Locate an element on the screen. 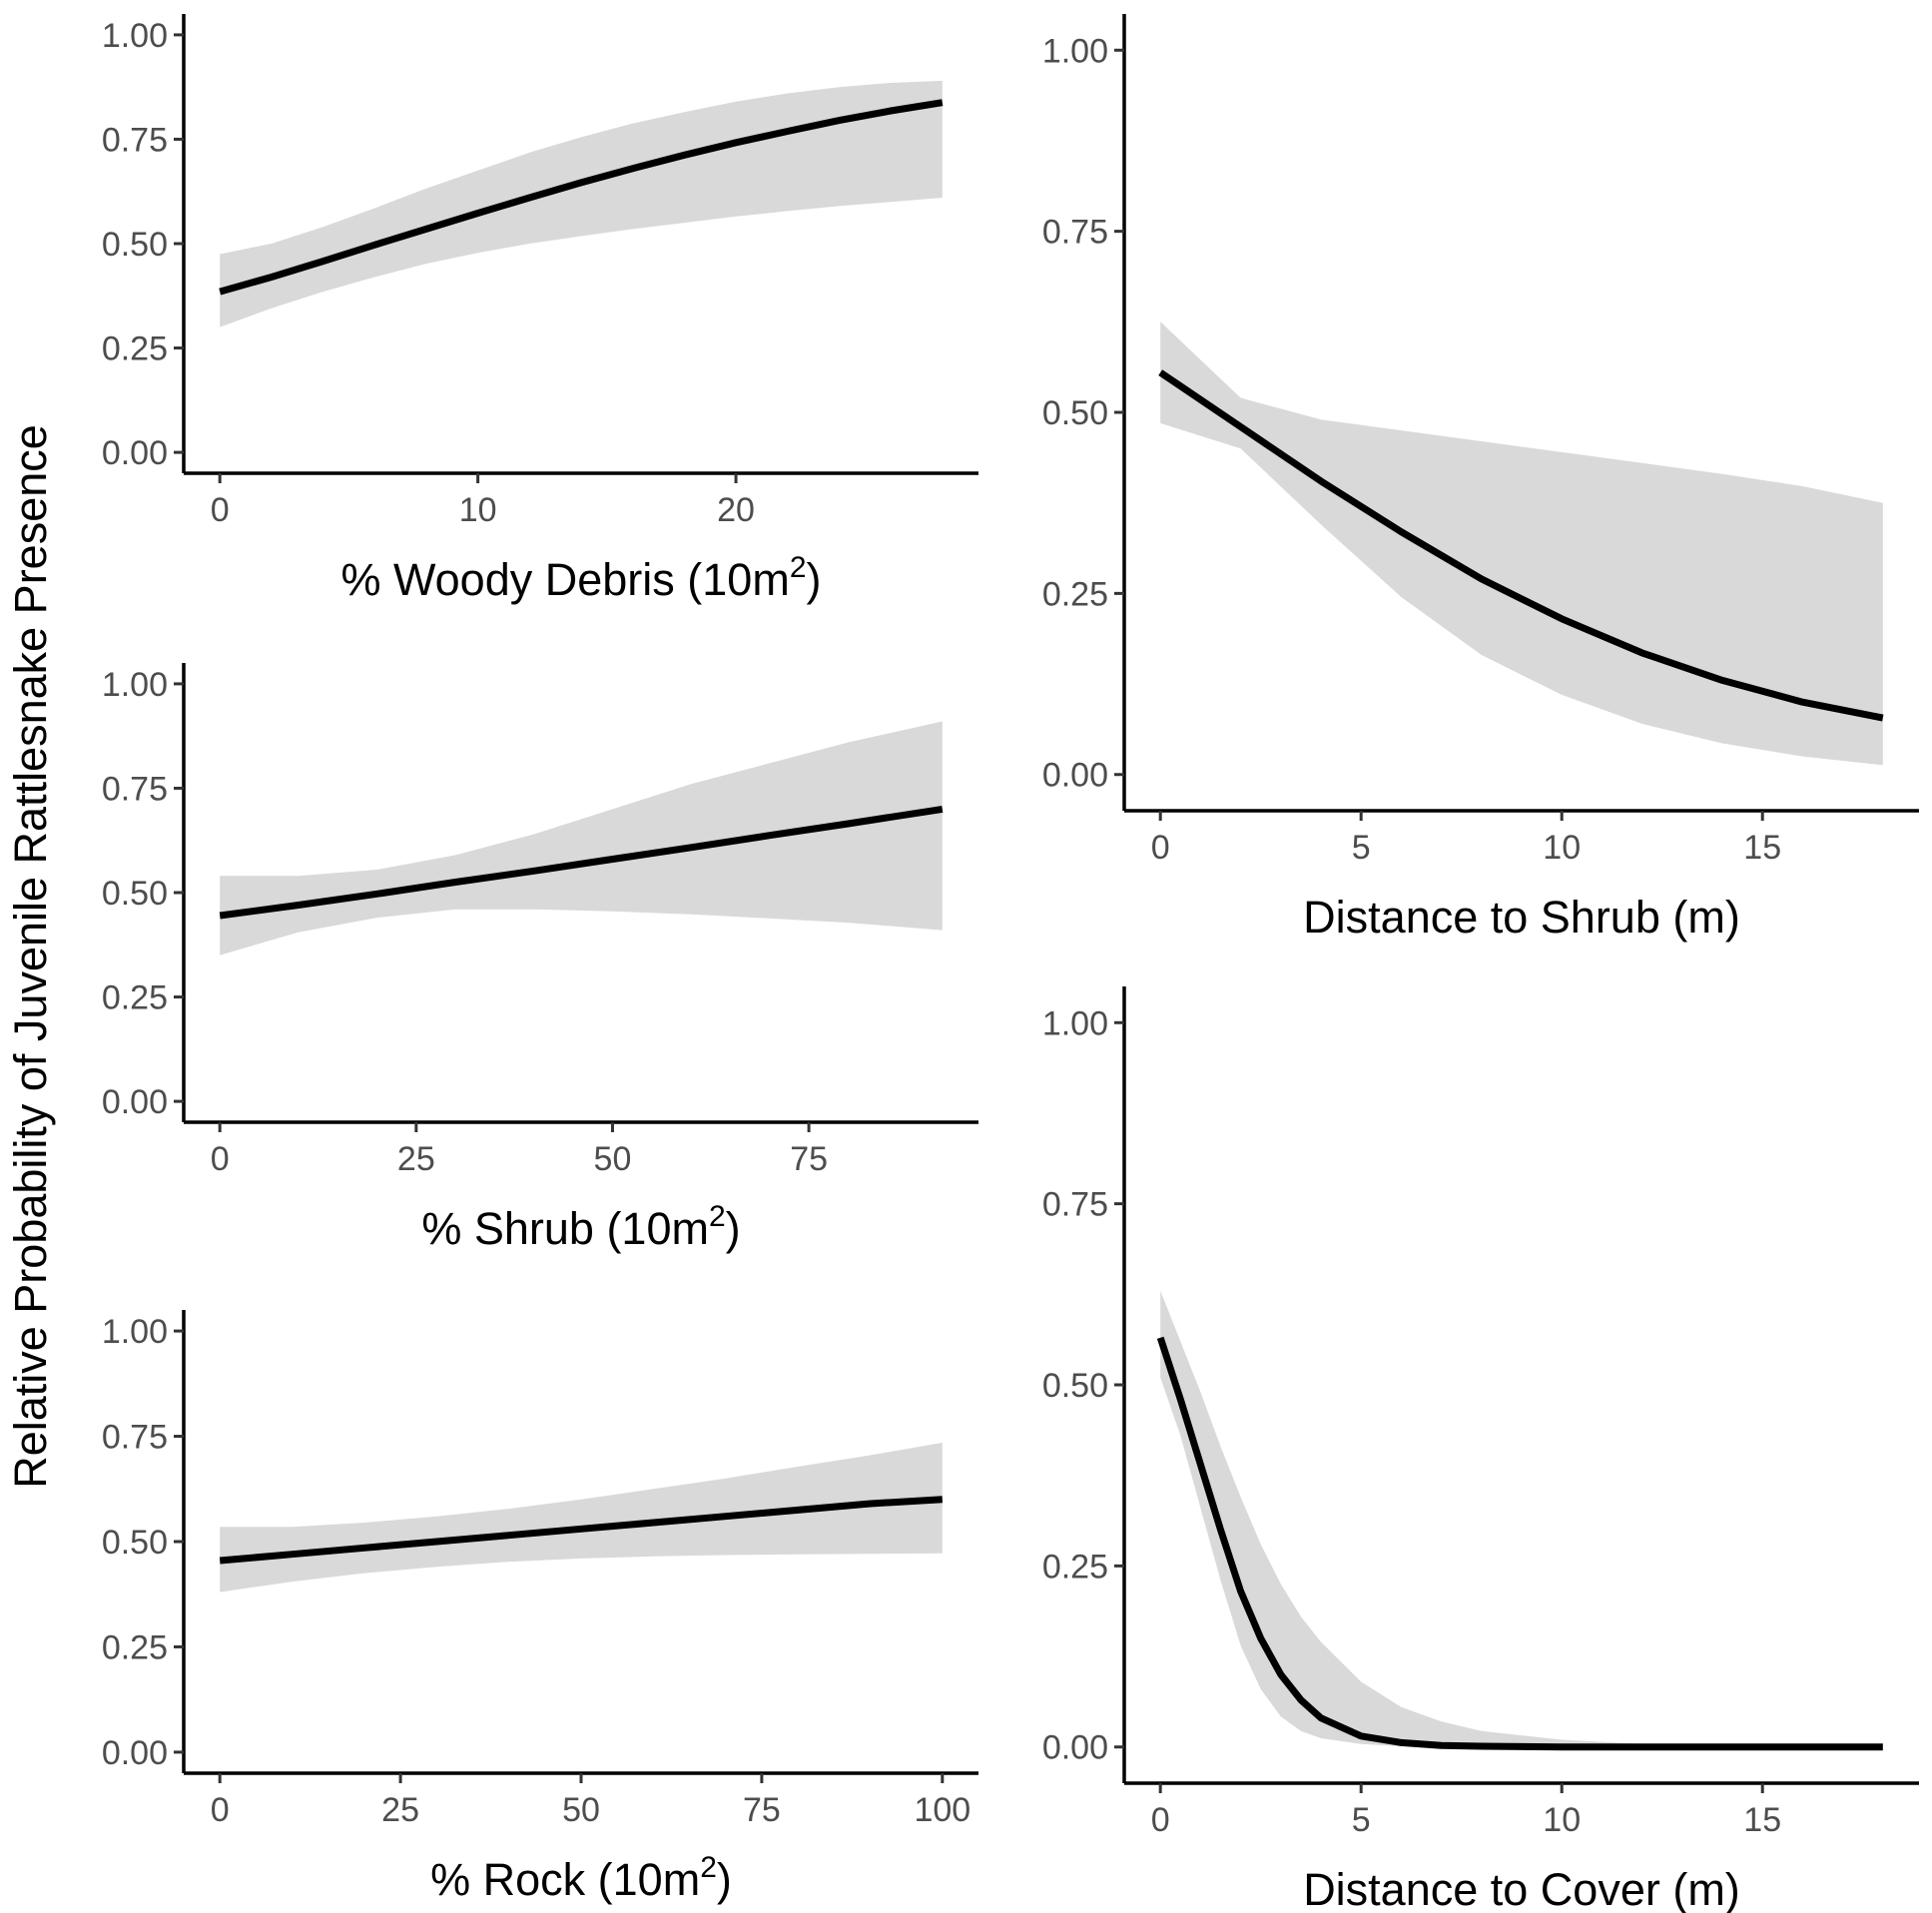 This screenshot has height=1913, width=1932. x-axis-title-main: % Shrub (10m is located at coordinates (565, 1228).